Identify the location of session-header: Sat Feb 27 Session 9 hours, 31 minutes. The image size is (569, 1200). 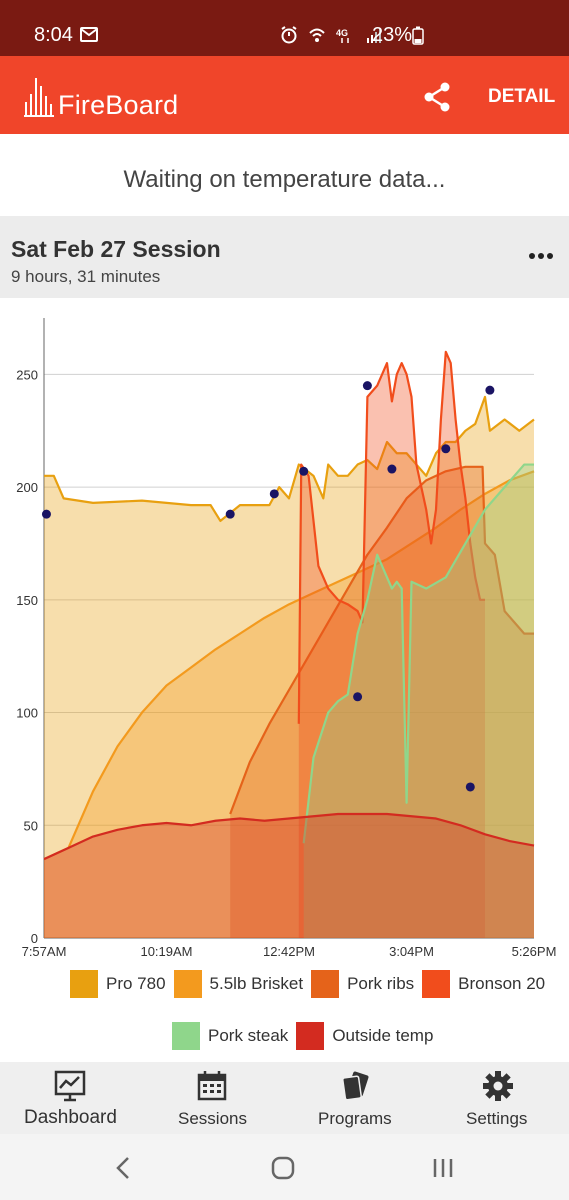
(284, 257).